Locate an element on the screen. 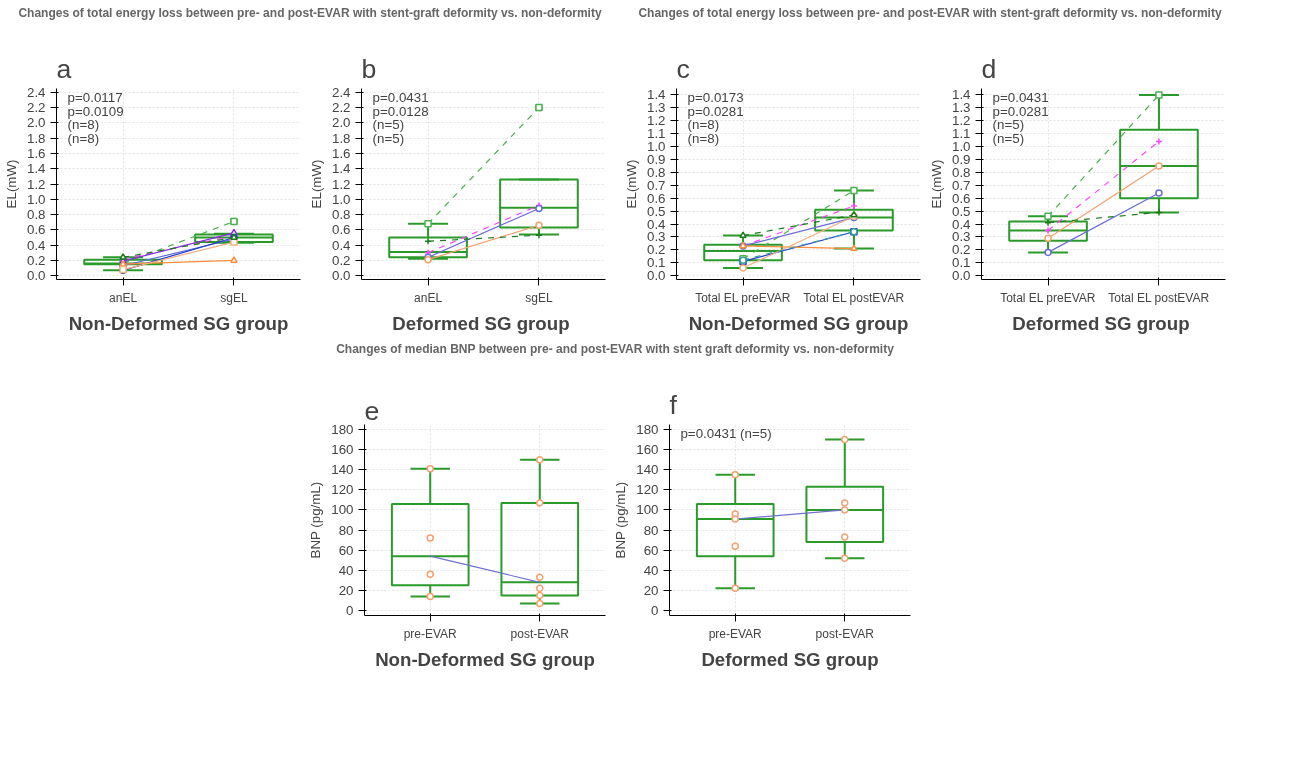 The height and width of the screenshot is (778, 1309). y-tick-label: 140 is located at coordinates (647, 470).